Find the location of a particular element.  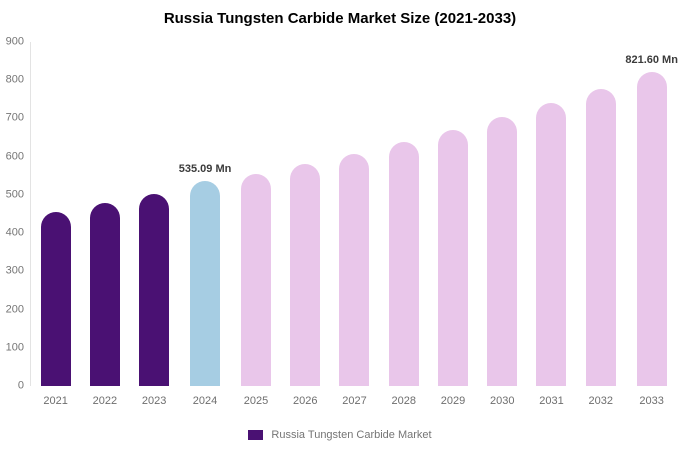

y-tick-label: 400 is located at coordinates (14, 232).